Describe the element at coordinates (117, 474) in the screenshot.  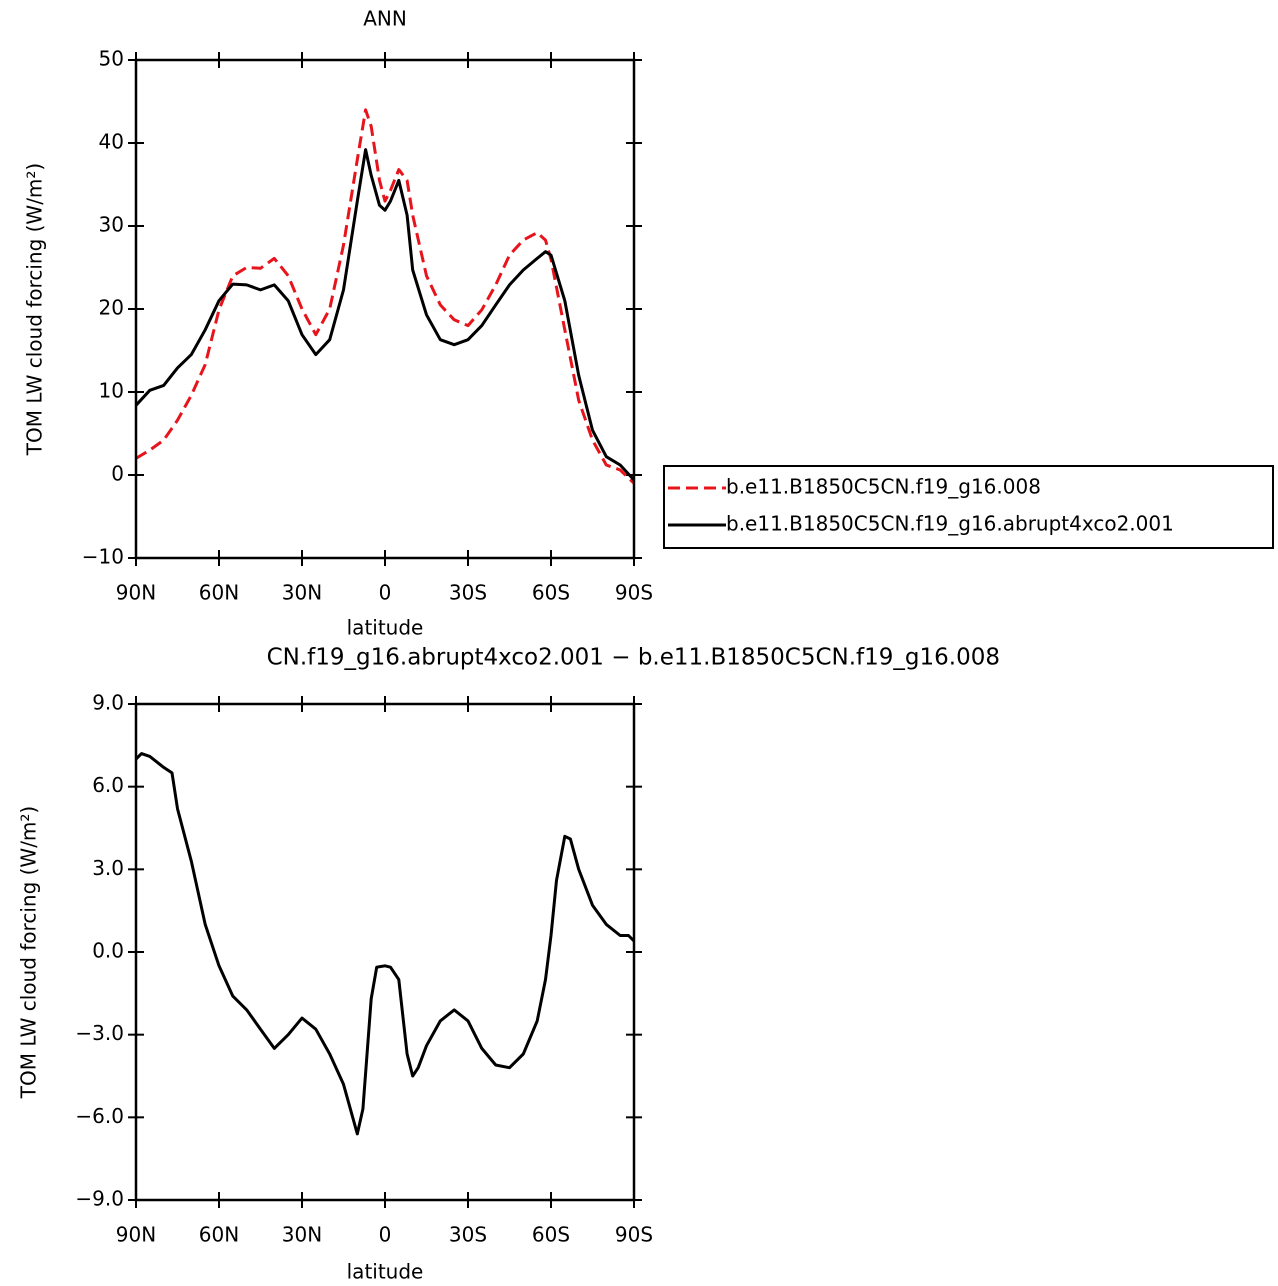
I see `y-tick-label: 0` at that location.